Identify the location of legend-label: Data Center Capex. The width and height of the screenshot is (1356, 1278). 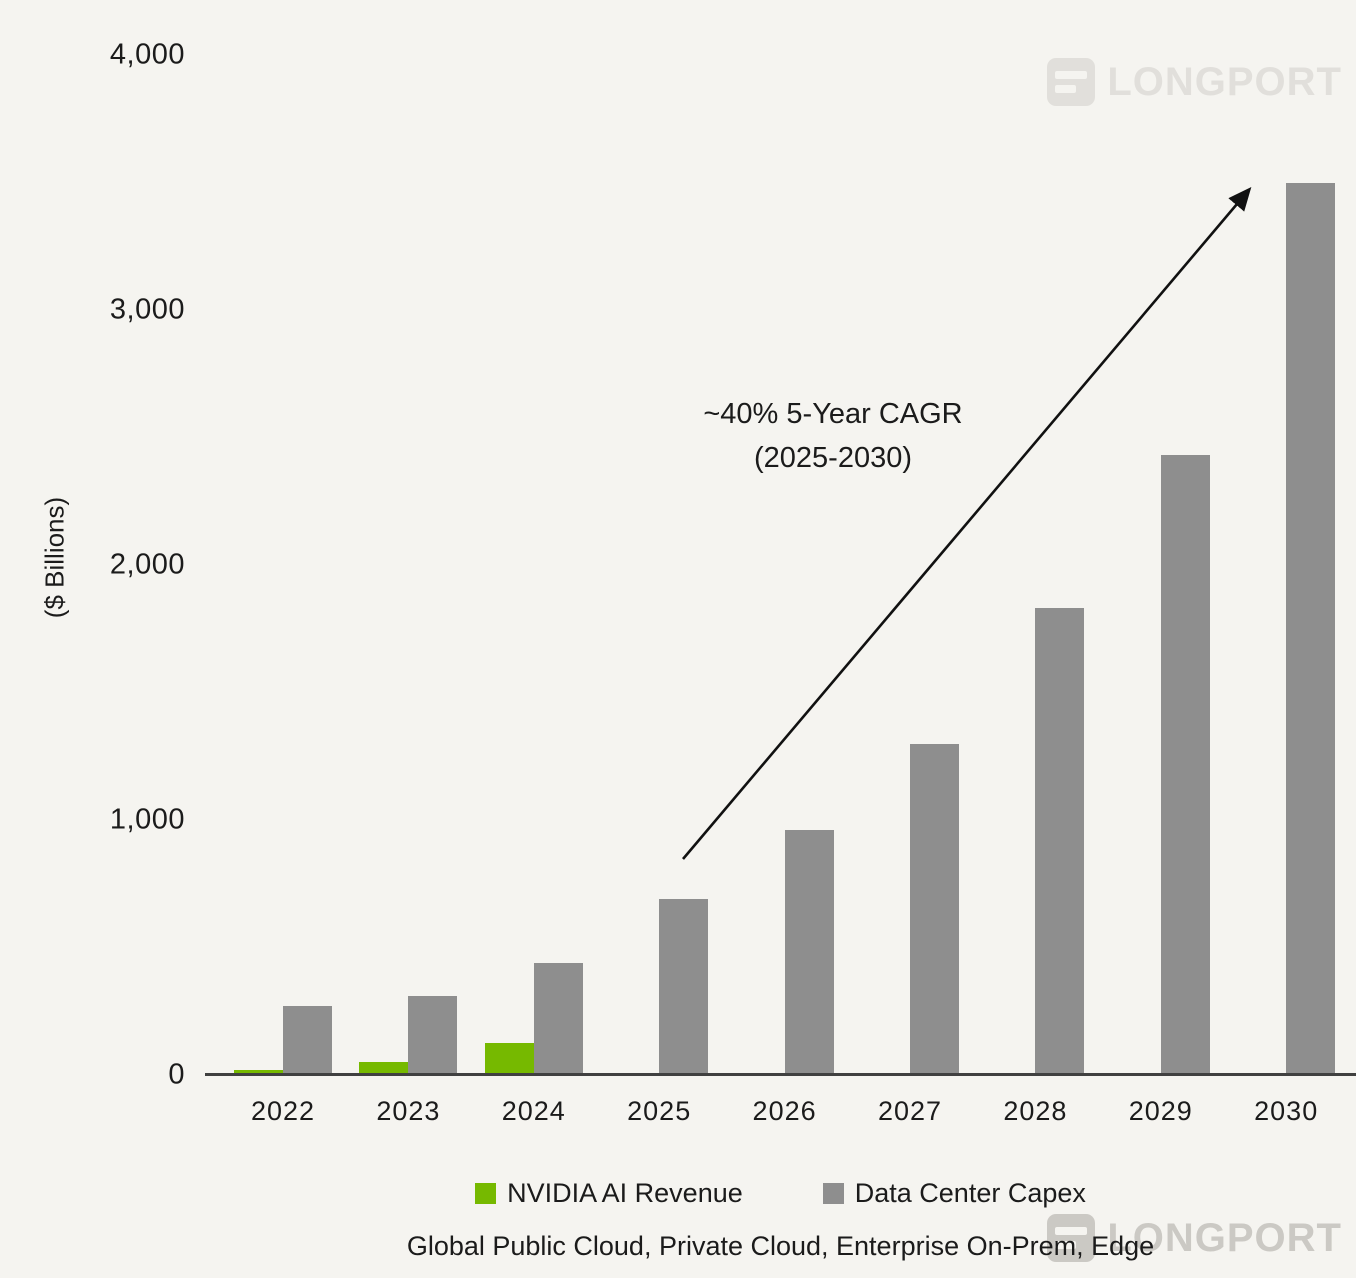
(970, 1193).